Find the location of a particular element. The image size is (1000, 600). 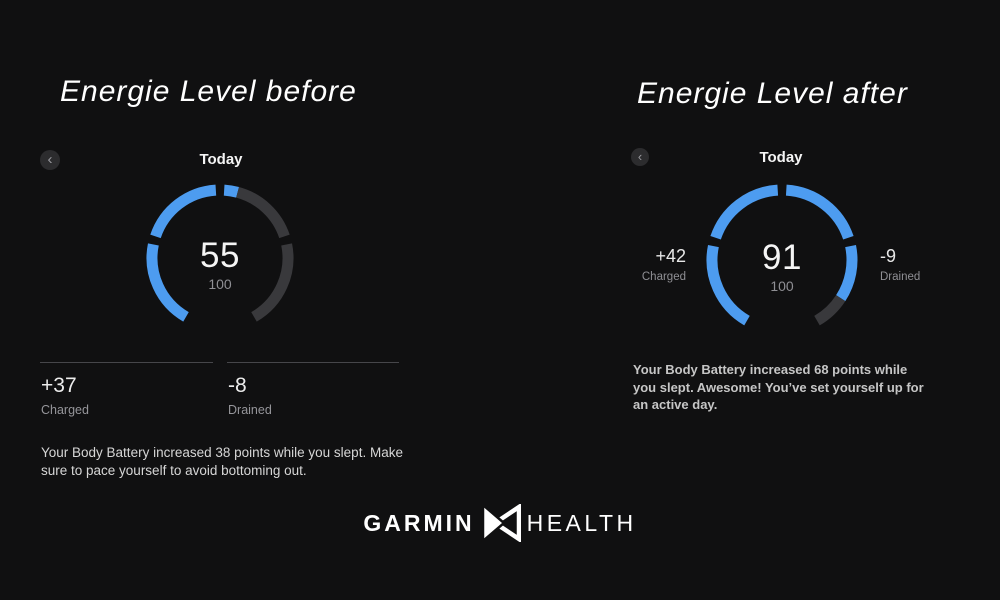

drained-value: -8 is located at coordinates (237, 385).